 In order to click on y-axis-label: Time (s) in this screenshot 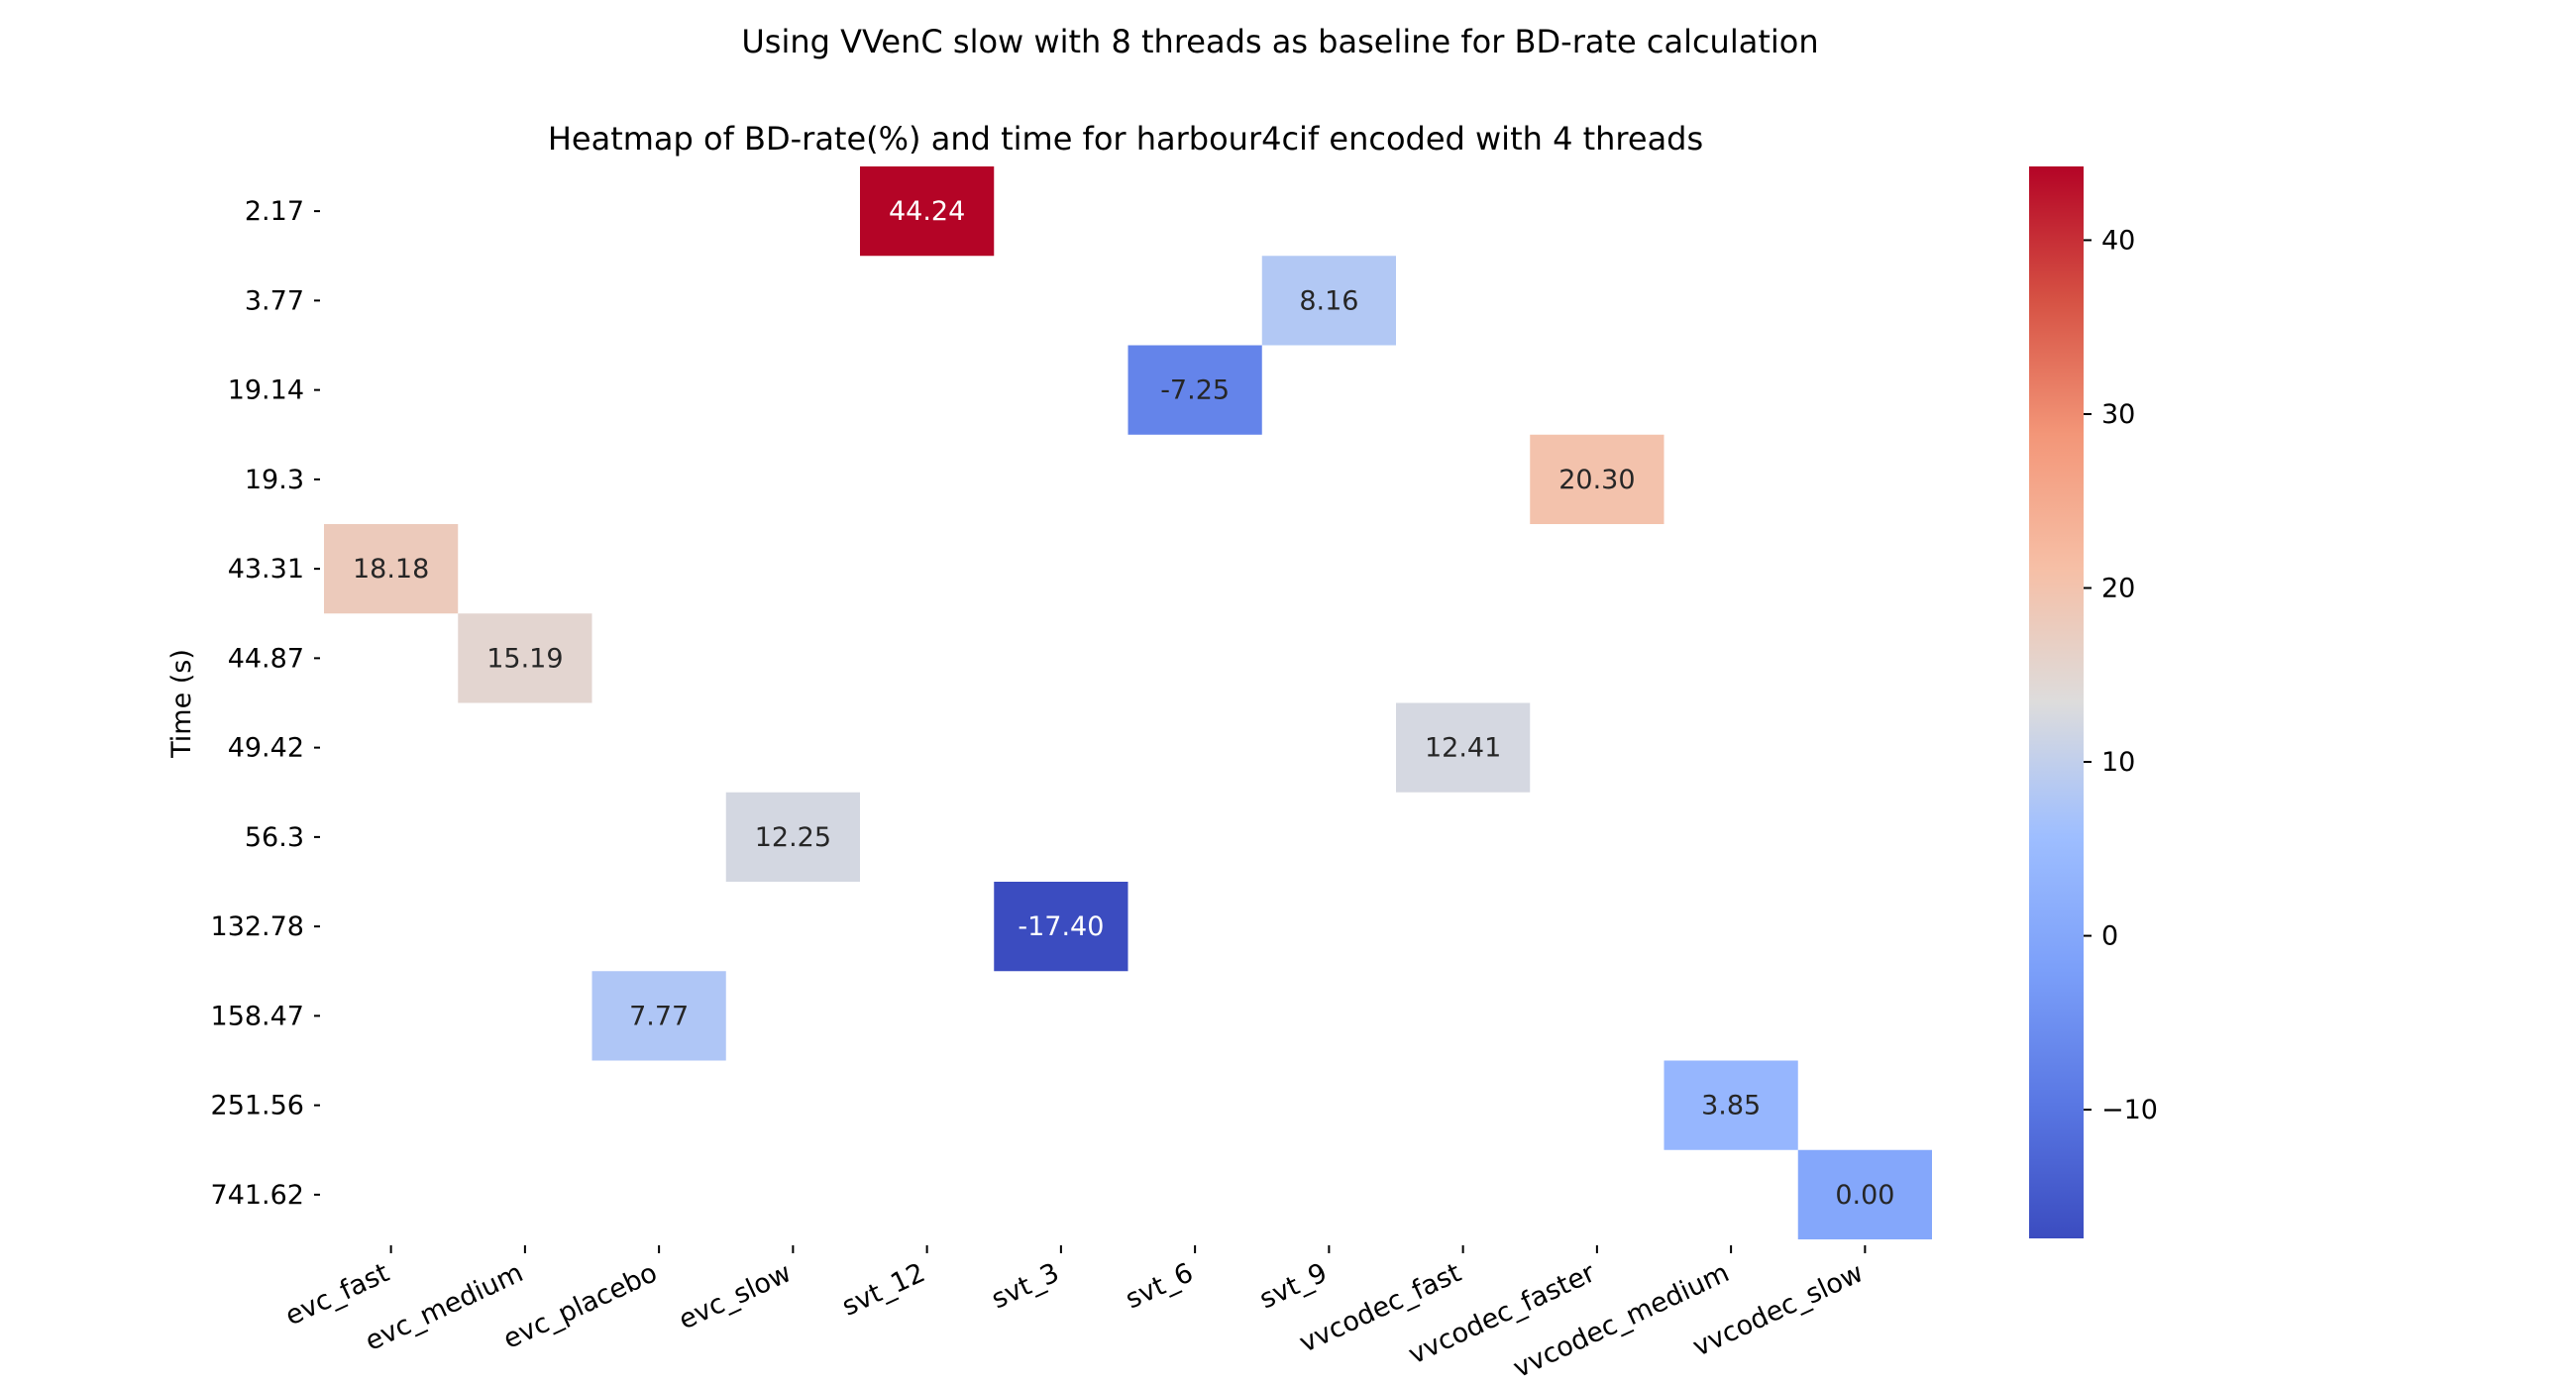, I will do `click(181, 704)`.